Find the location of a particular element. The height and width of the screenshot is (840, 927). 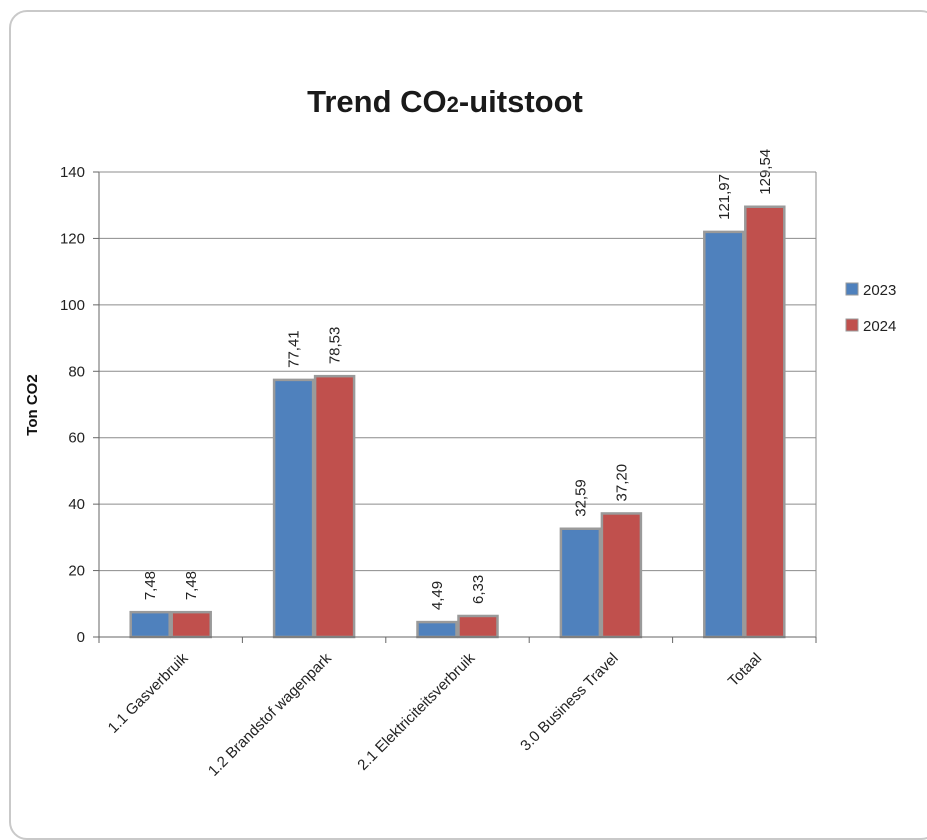

data-label: 121,97 is located at coordinates (724, 197).